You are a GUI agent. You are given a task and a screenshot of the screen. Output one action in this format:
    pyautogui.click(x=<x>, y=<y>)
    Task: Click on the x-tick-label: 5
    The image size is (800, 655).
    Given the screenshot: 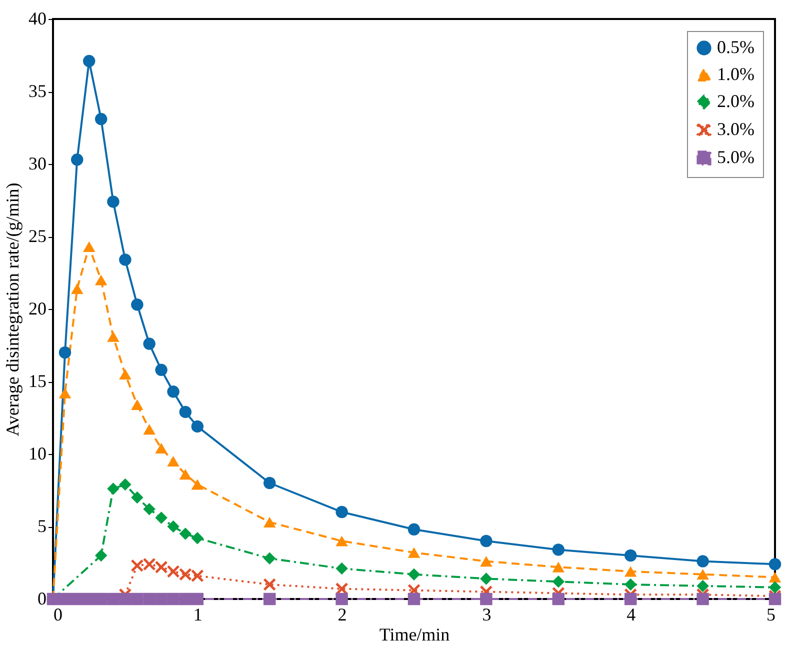 What is the action you would take?
    pyautogui.click(x=771, y=614)
    